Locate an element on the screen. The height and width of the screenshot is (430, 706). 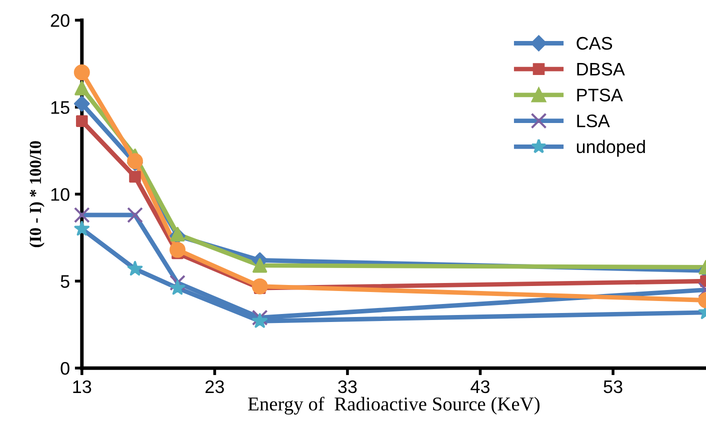
y-tick-label: 15 is located at coordinates (60, 107).